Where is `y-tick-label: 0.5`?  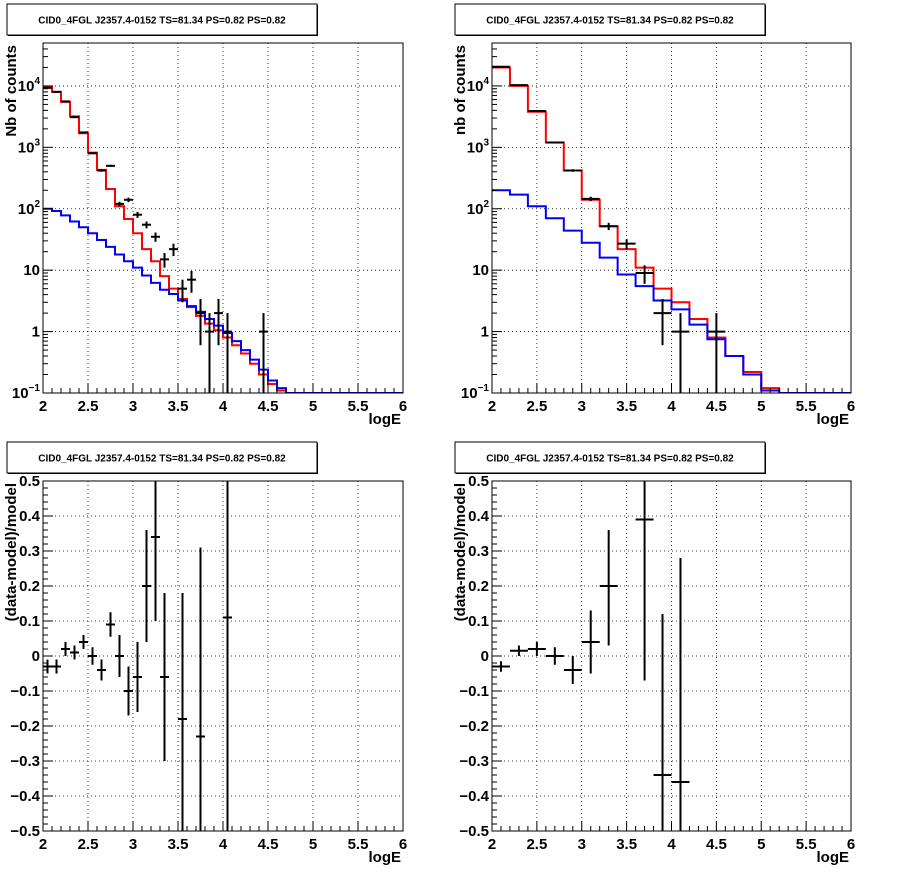
y-tick-label: 0.5 is located at coordinates (29, 481).